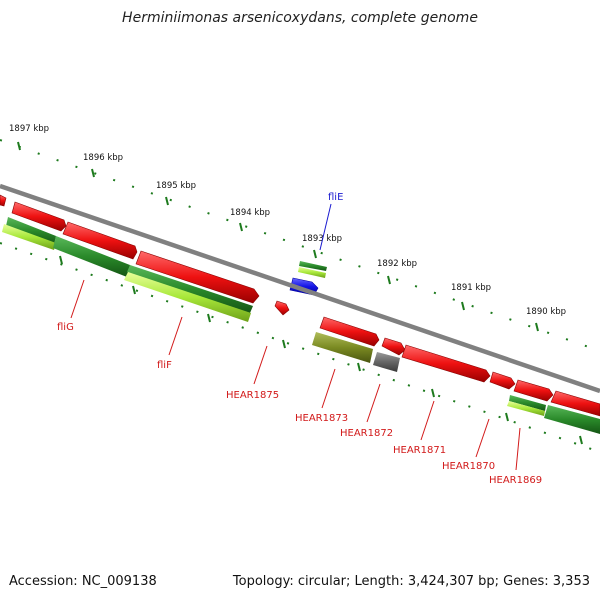  I want to click on kbp-label: 1890 kbp, so click(546, 312).